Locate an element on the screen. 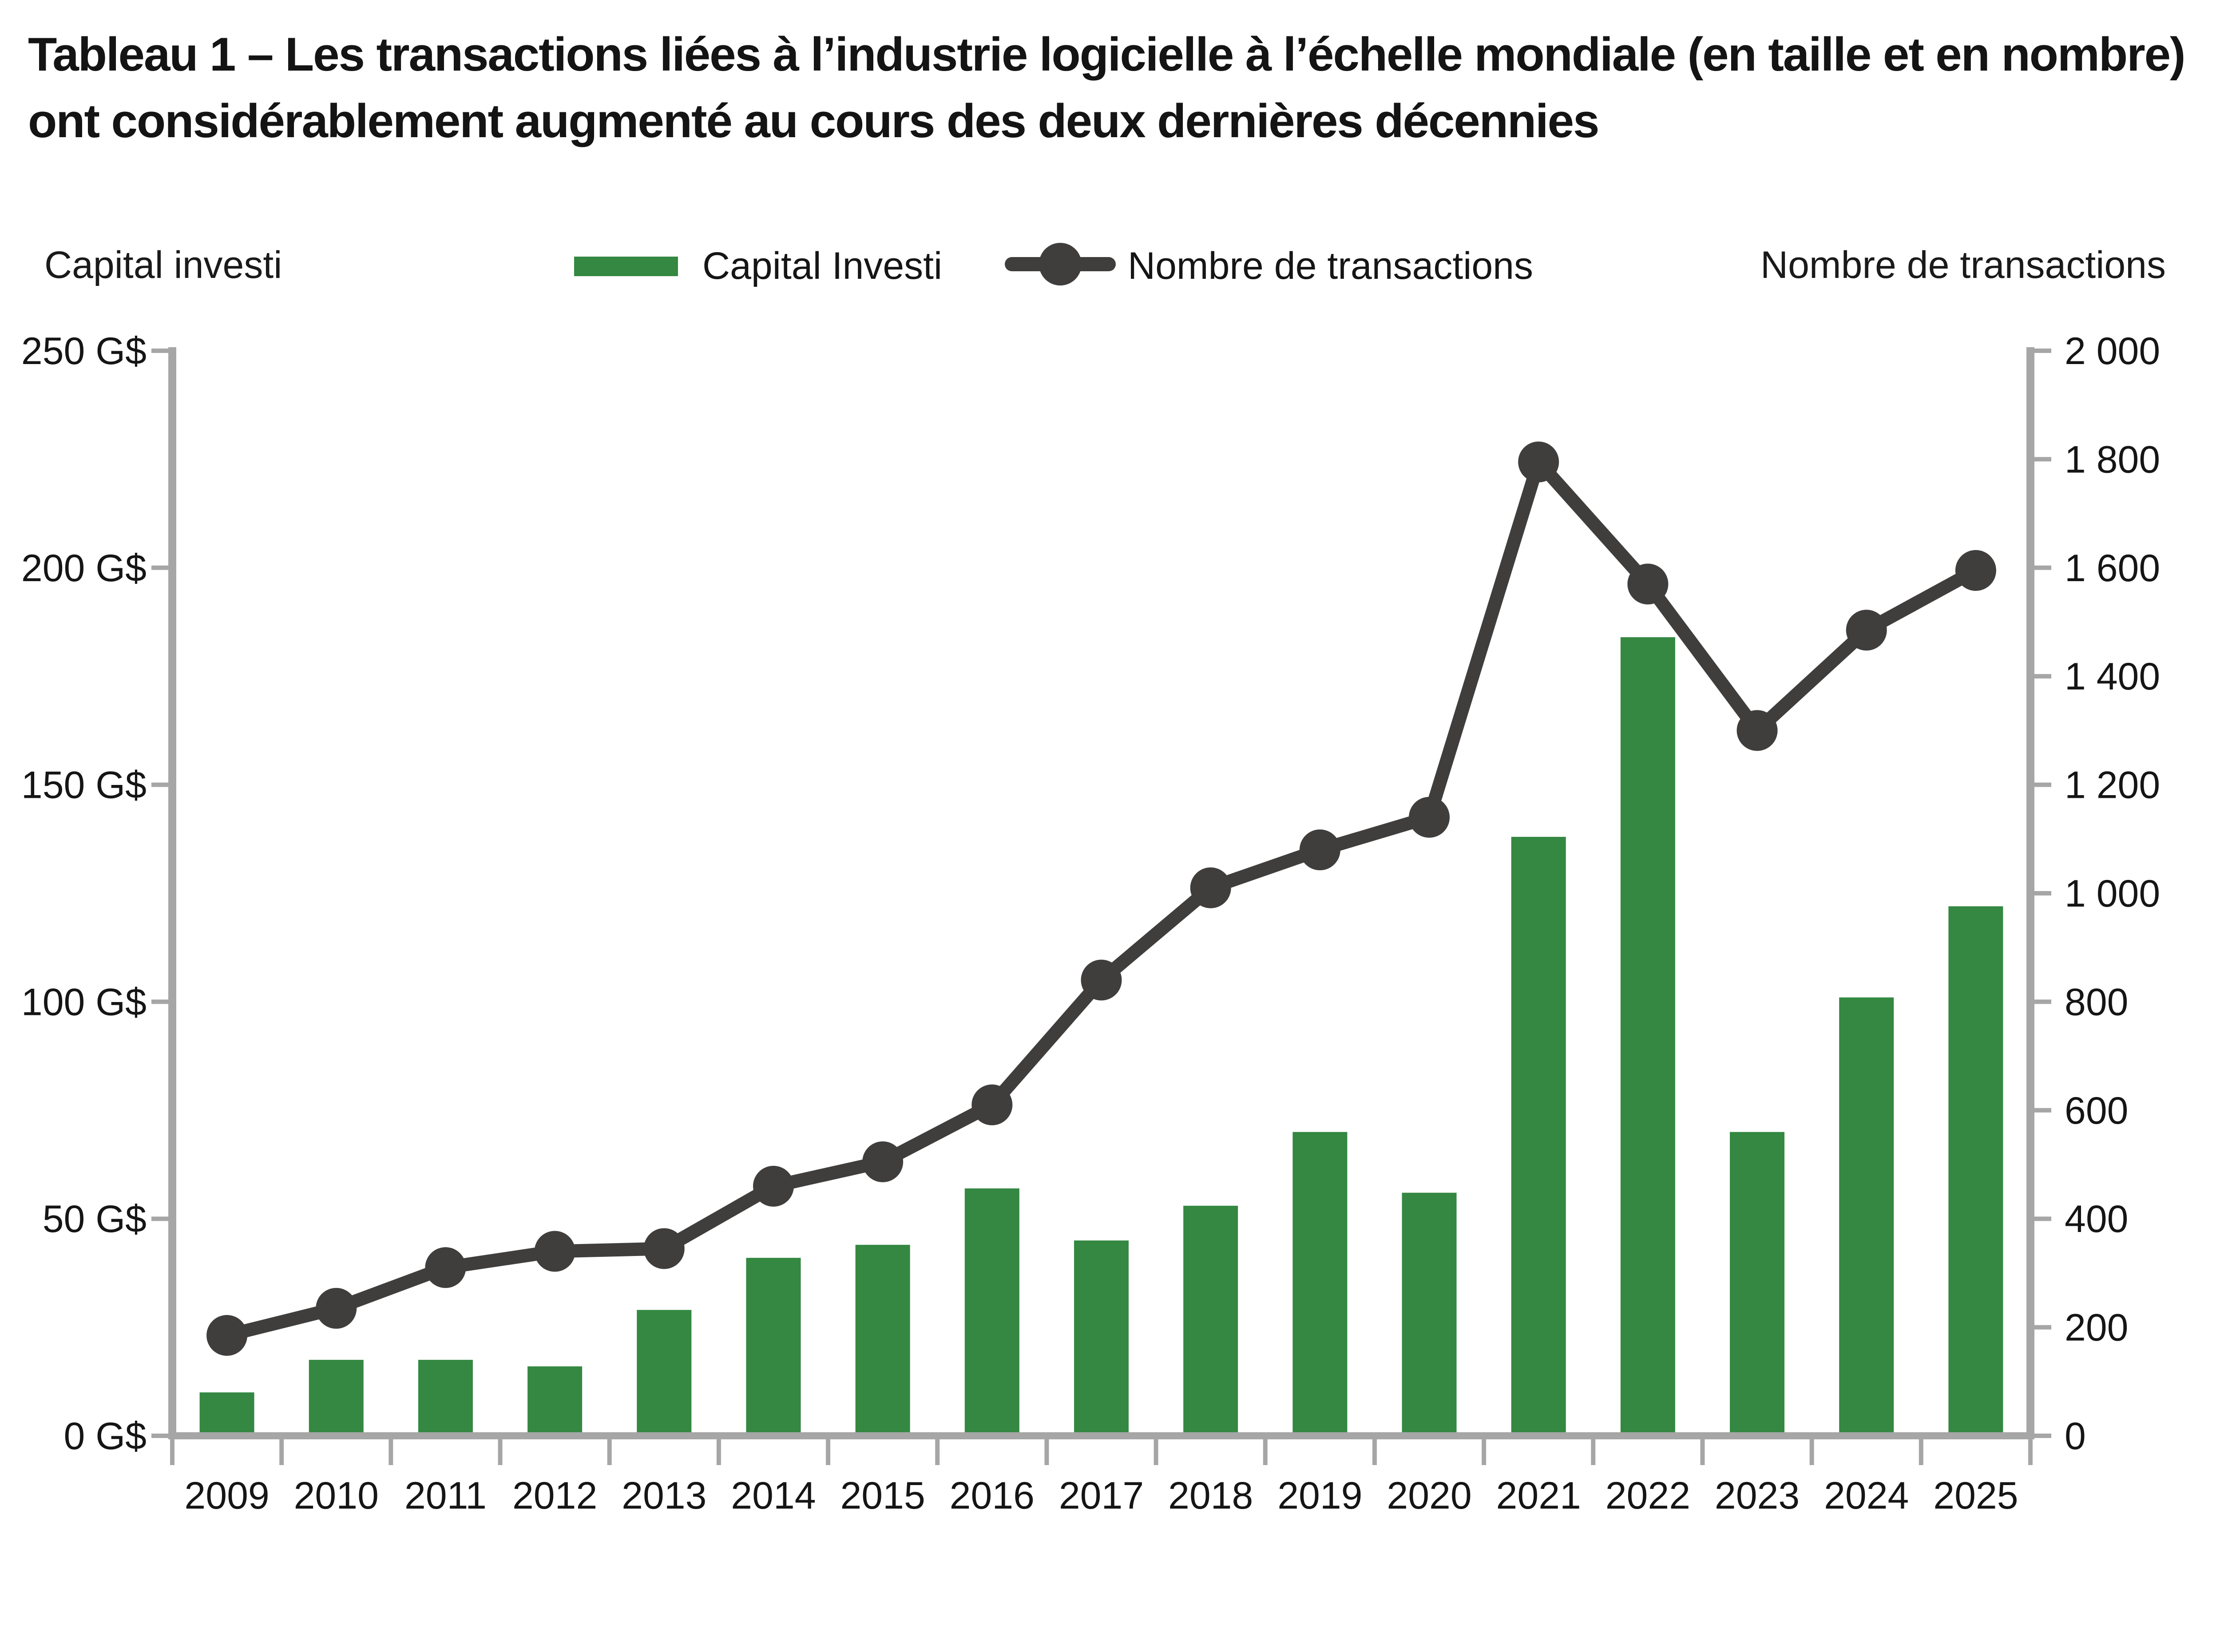 The width and height of the screenshot is (2220, 1652). x-category-label: 2021 is located at coordinates (1538, 1495).